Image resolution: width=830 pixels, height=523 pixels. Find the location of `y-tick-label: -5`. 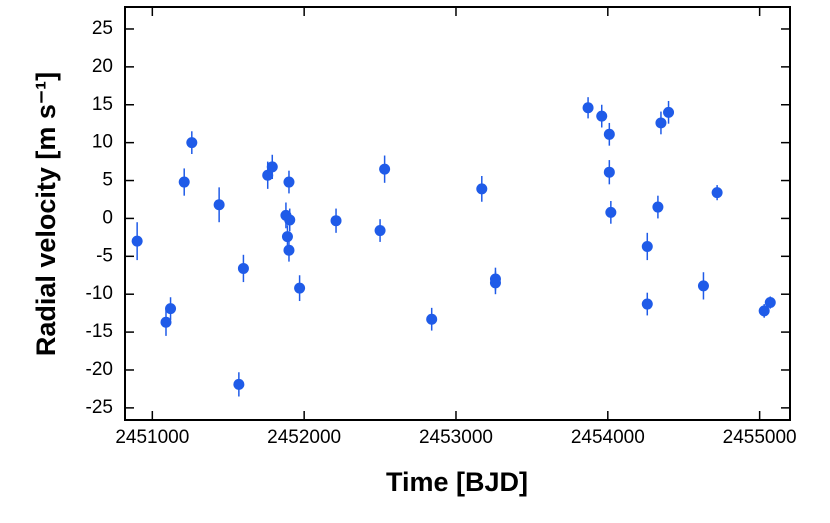

y-tick-label: -5 is located at coordinates (104, 255).